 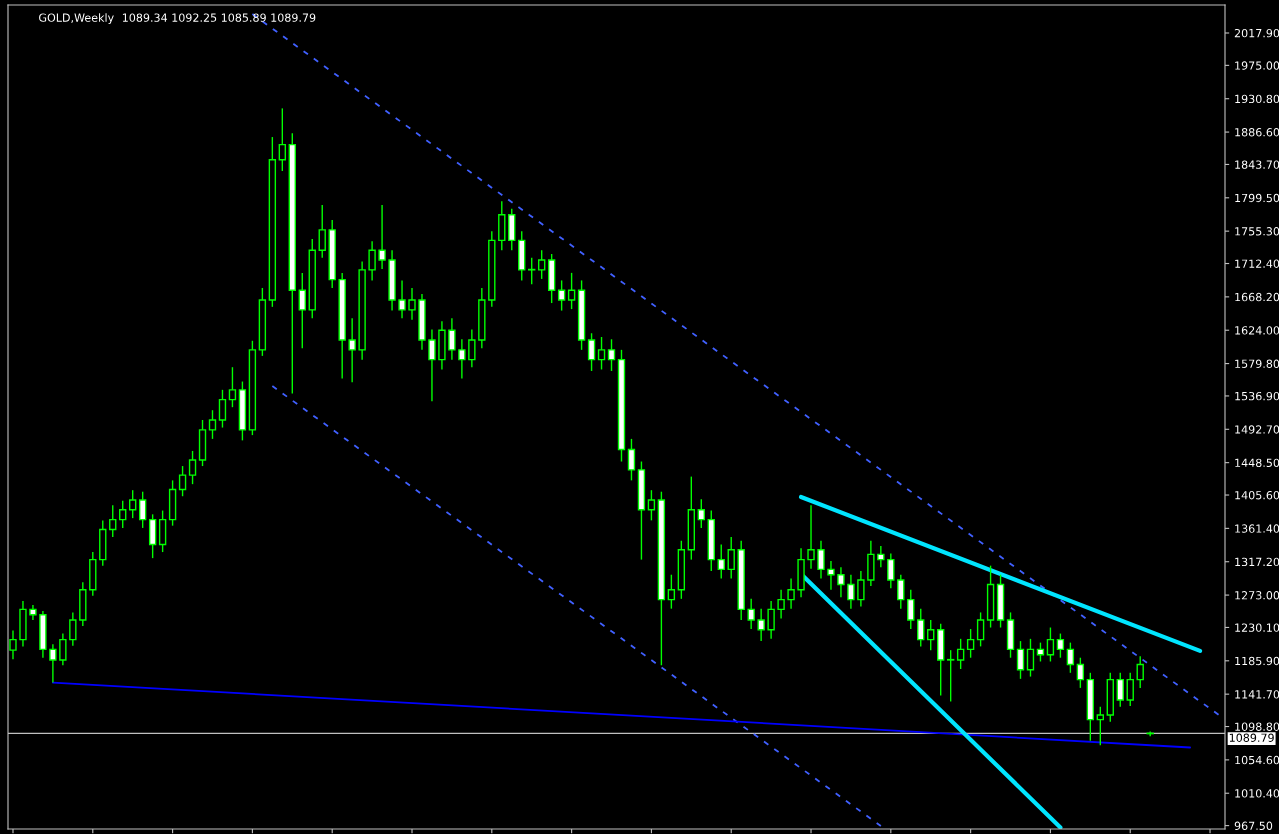 What do you see at coordinates (1257, 694) in the screenshot?
I see `y-tick-label: 1141.70` at bounding box center [1257, 694].